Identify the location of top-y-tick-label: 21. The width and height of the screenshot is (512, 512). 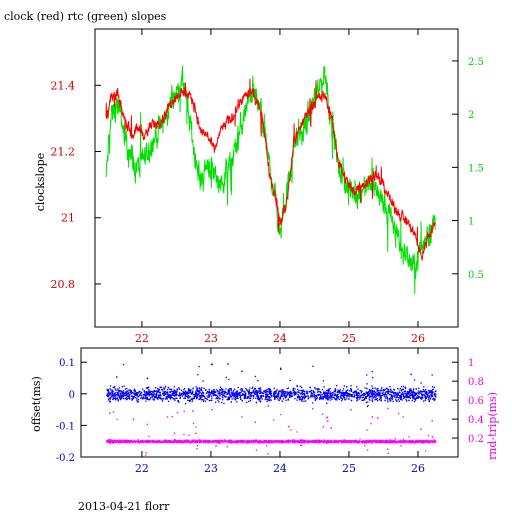
(68, 218).